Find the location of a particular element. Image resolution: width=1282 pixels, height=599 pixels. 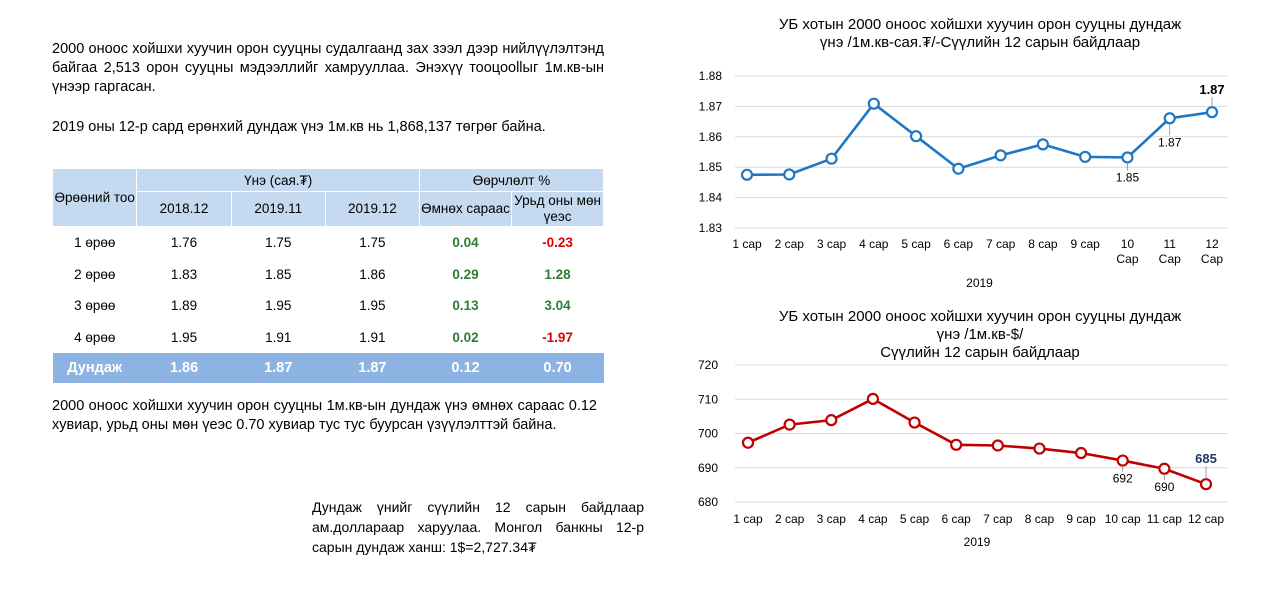

price-cell: 1.89 is located at coordinates (184, 306).